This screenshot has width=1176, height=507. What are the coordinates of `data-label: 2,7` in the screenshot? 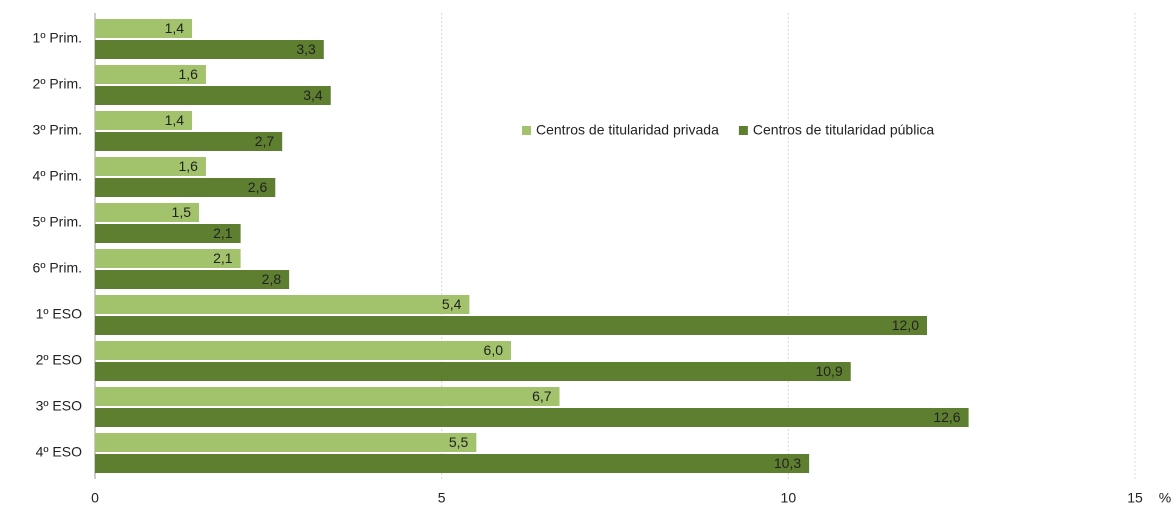 It's located at (265, 141).